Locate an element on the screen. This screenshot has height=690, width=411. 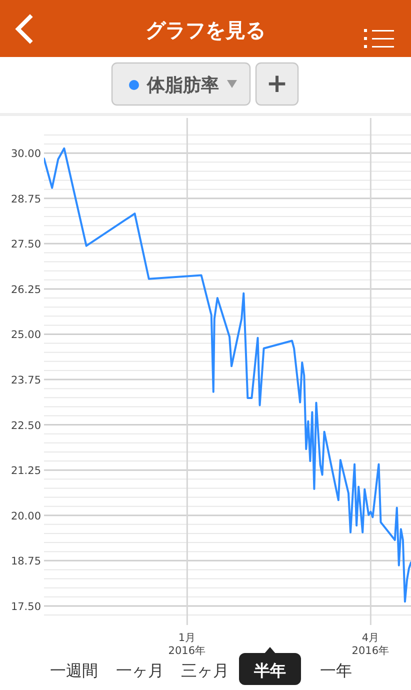
x-tick-label: 4月 2016年 is located at coordinates (371, 644).